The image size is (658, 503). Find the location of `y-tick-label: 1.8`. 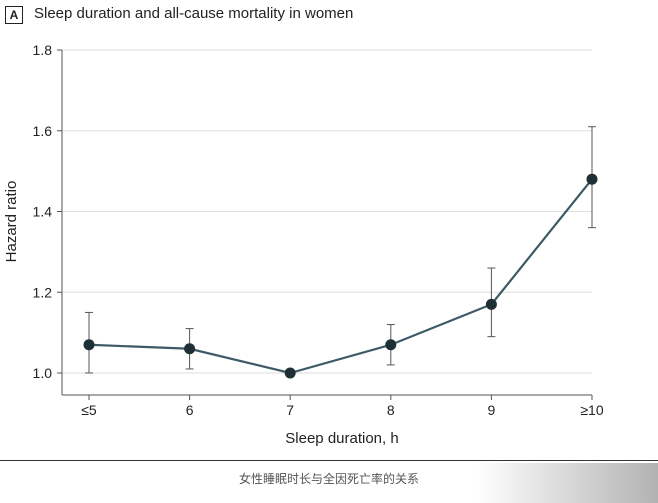

y-tick-label: 1.8 is located at coordinates (43, 50).